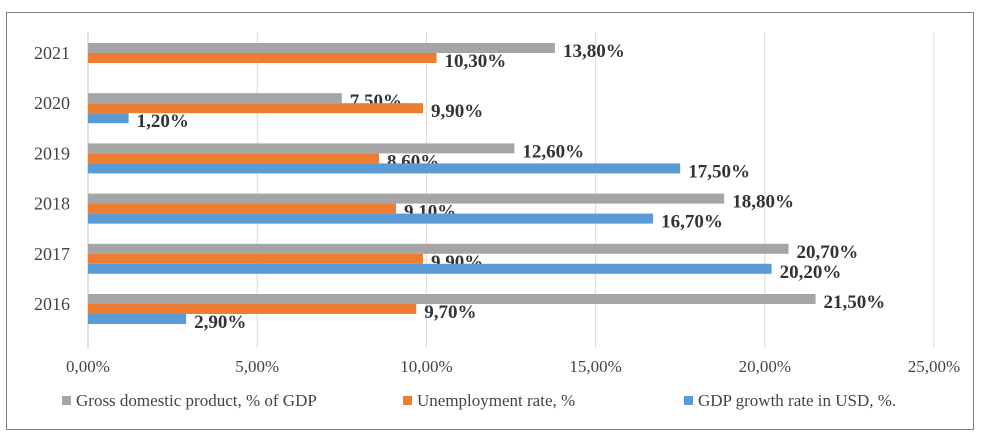 The width and height of the screenshot is (983, 436). I want to click on data-label: 9,90%, so click(457, 111).